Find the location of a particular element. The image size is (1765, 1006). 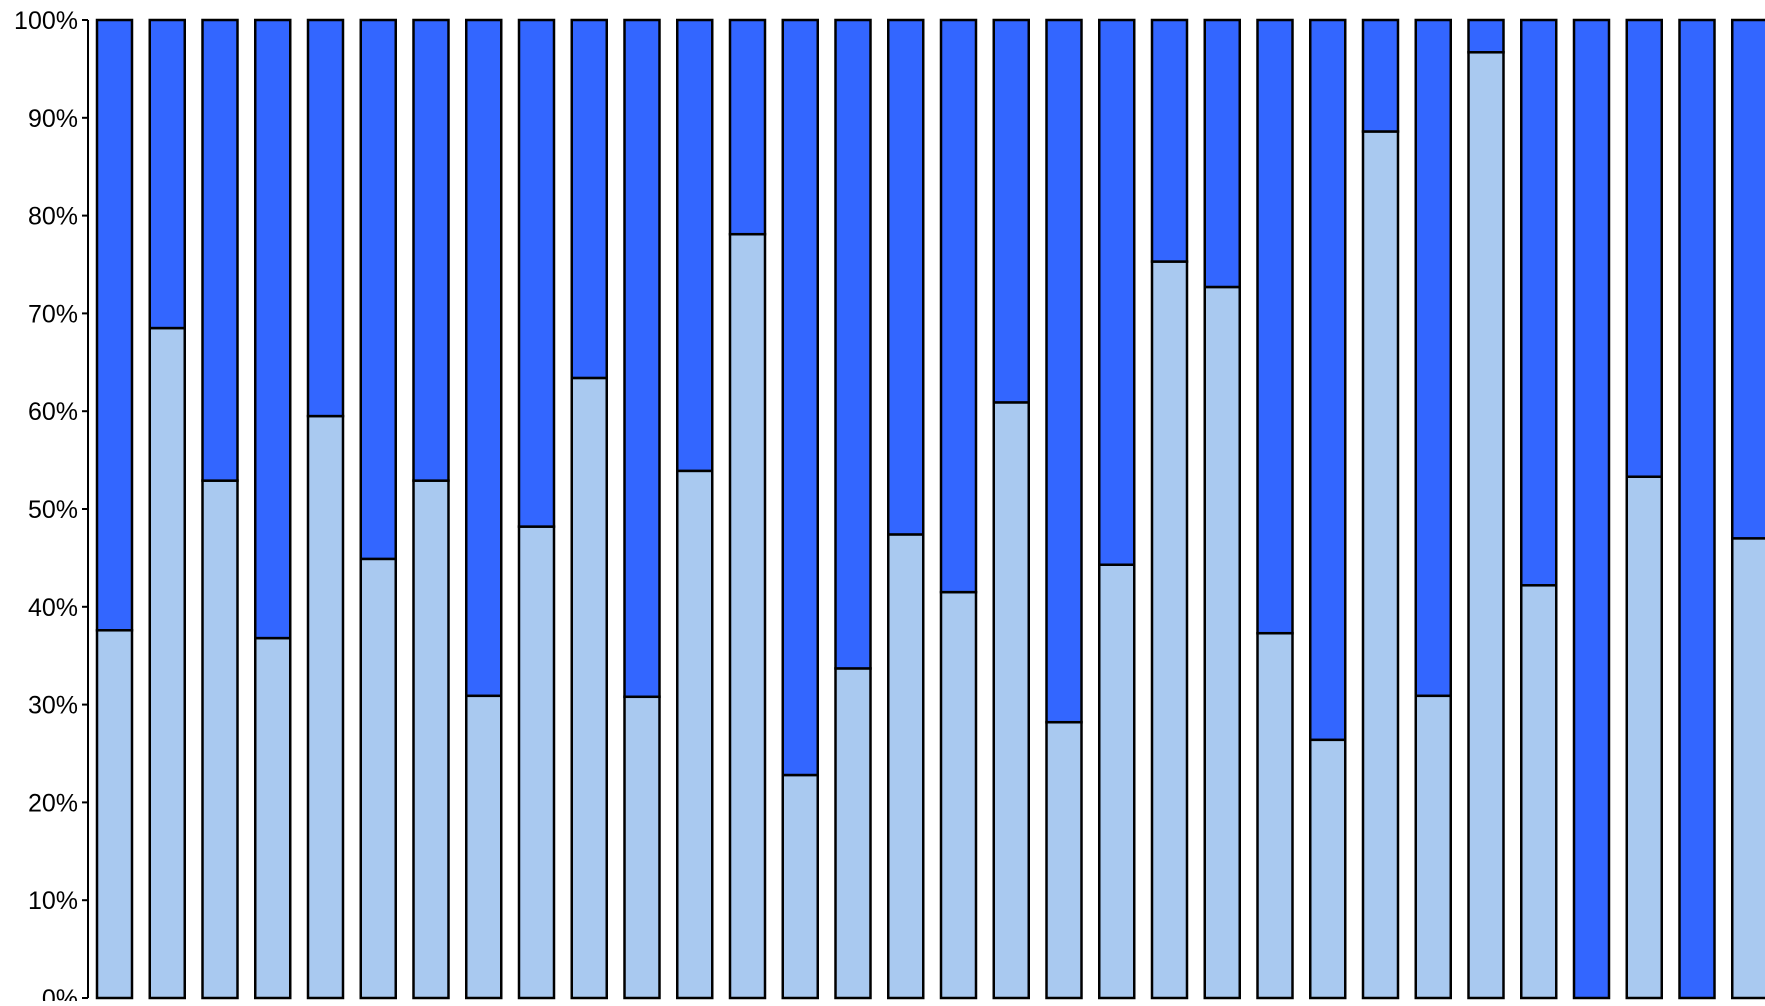

y-tick-label: 10% is located at coordinates (53, 901).